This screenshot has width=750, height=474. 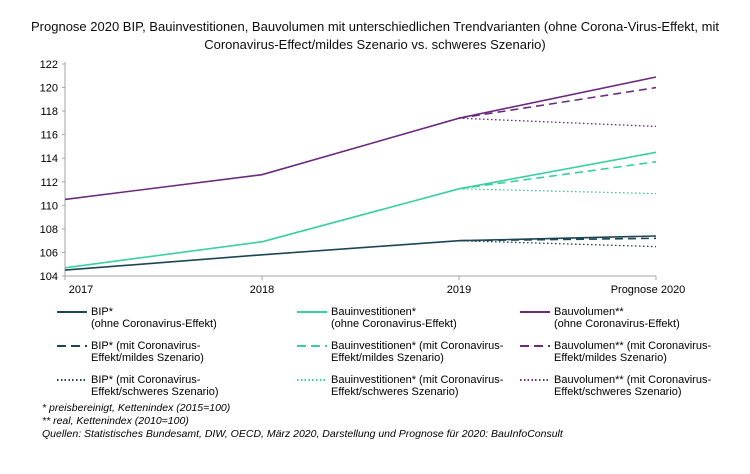 I want to click on series-line-bauinvestitionen-mit-coronavirus-effekt-mildes-szenario, so click(x=557, y=175).